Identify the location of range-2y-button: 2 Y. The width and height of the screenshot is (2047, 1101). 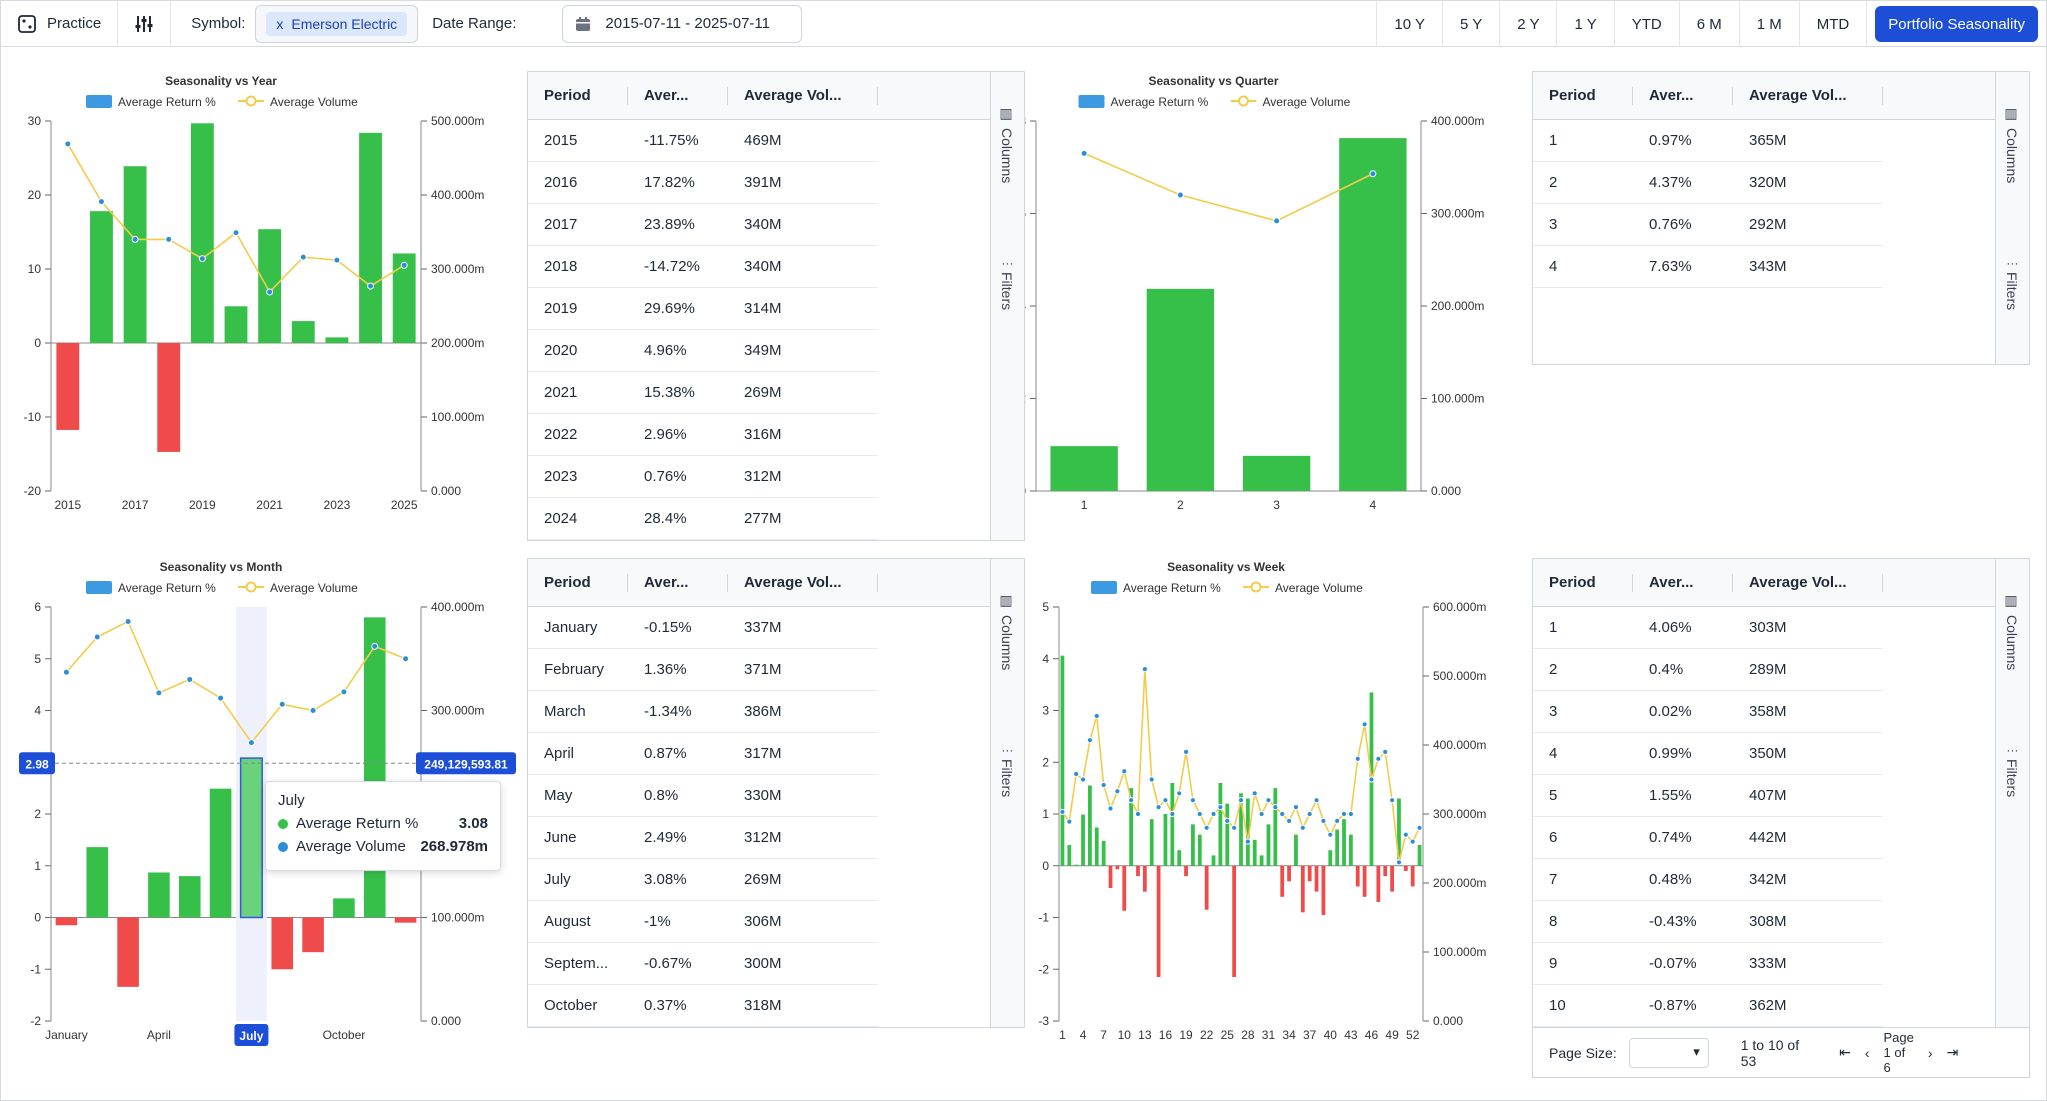
(1527, 24).